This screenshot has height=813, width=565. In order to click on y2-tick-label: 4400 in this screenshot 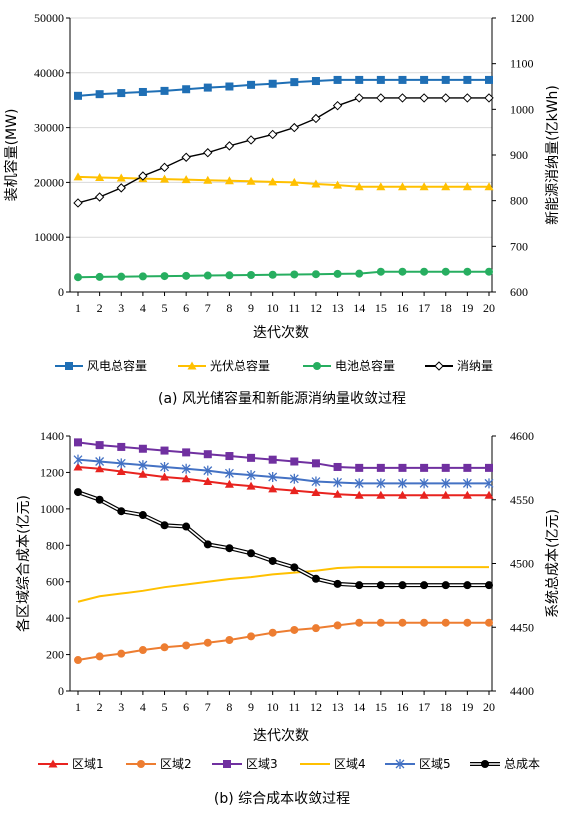, I will do `click(522, 691)`.